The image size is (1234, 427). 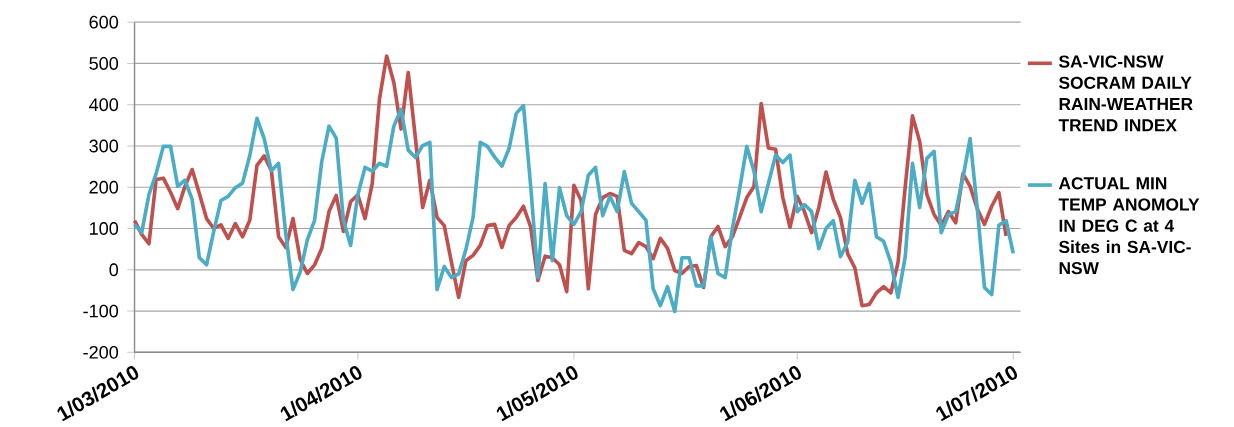 I want to click on y-tick-label: -200, so click(x=101, y=352).